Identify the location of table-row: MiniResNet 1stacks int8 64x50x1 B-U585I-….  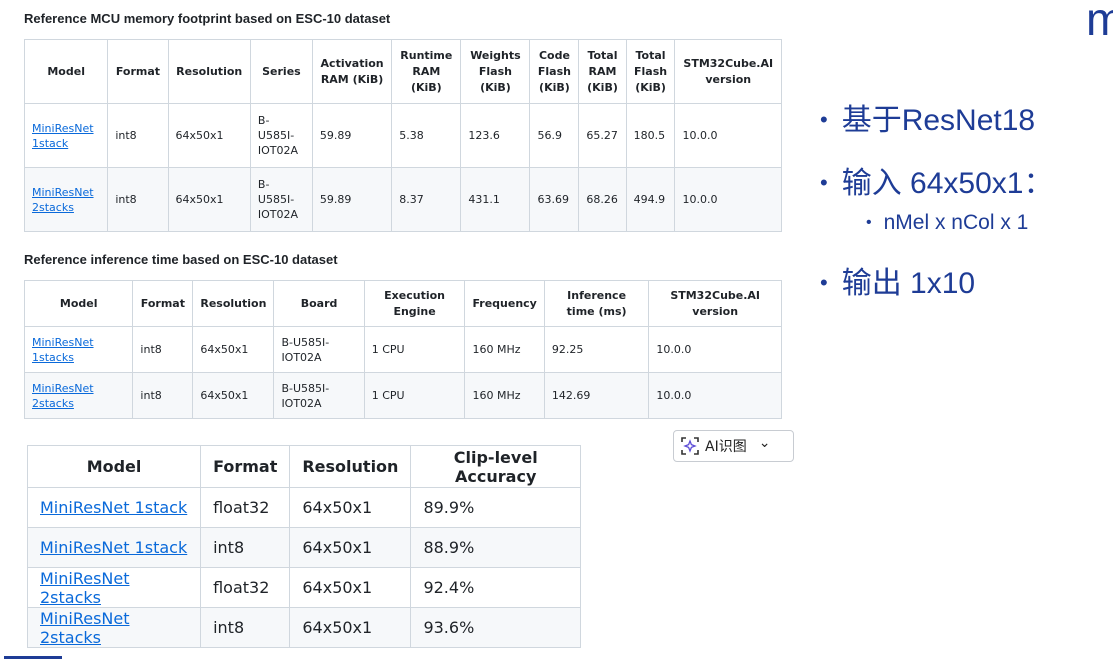
(402, 349).